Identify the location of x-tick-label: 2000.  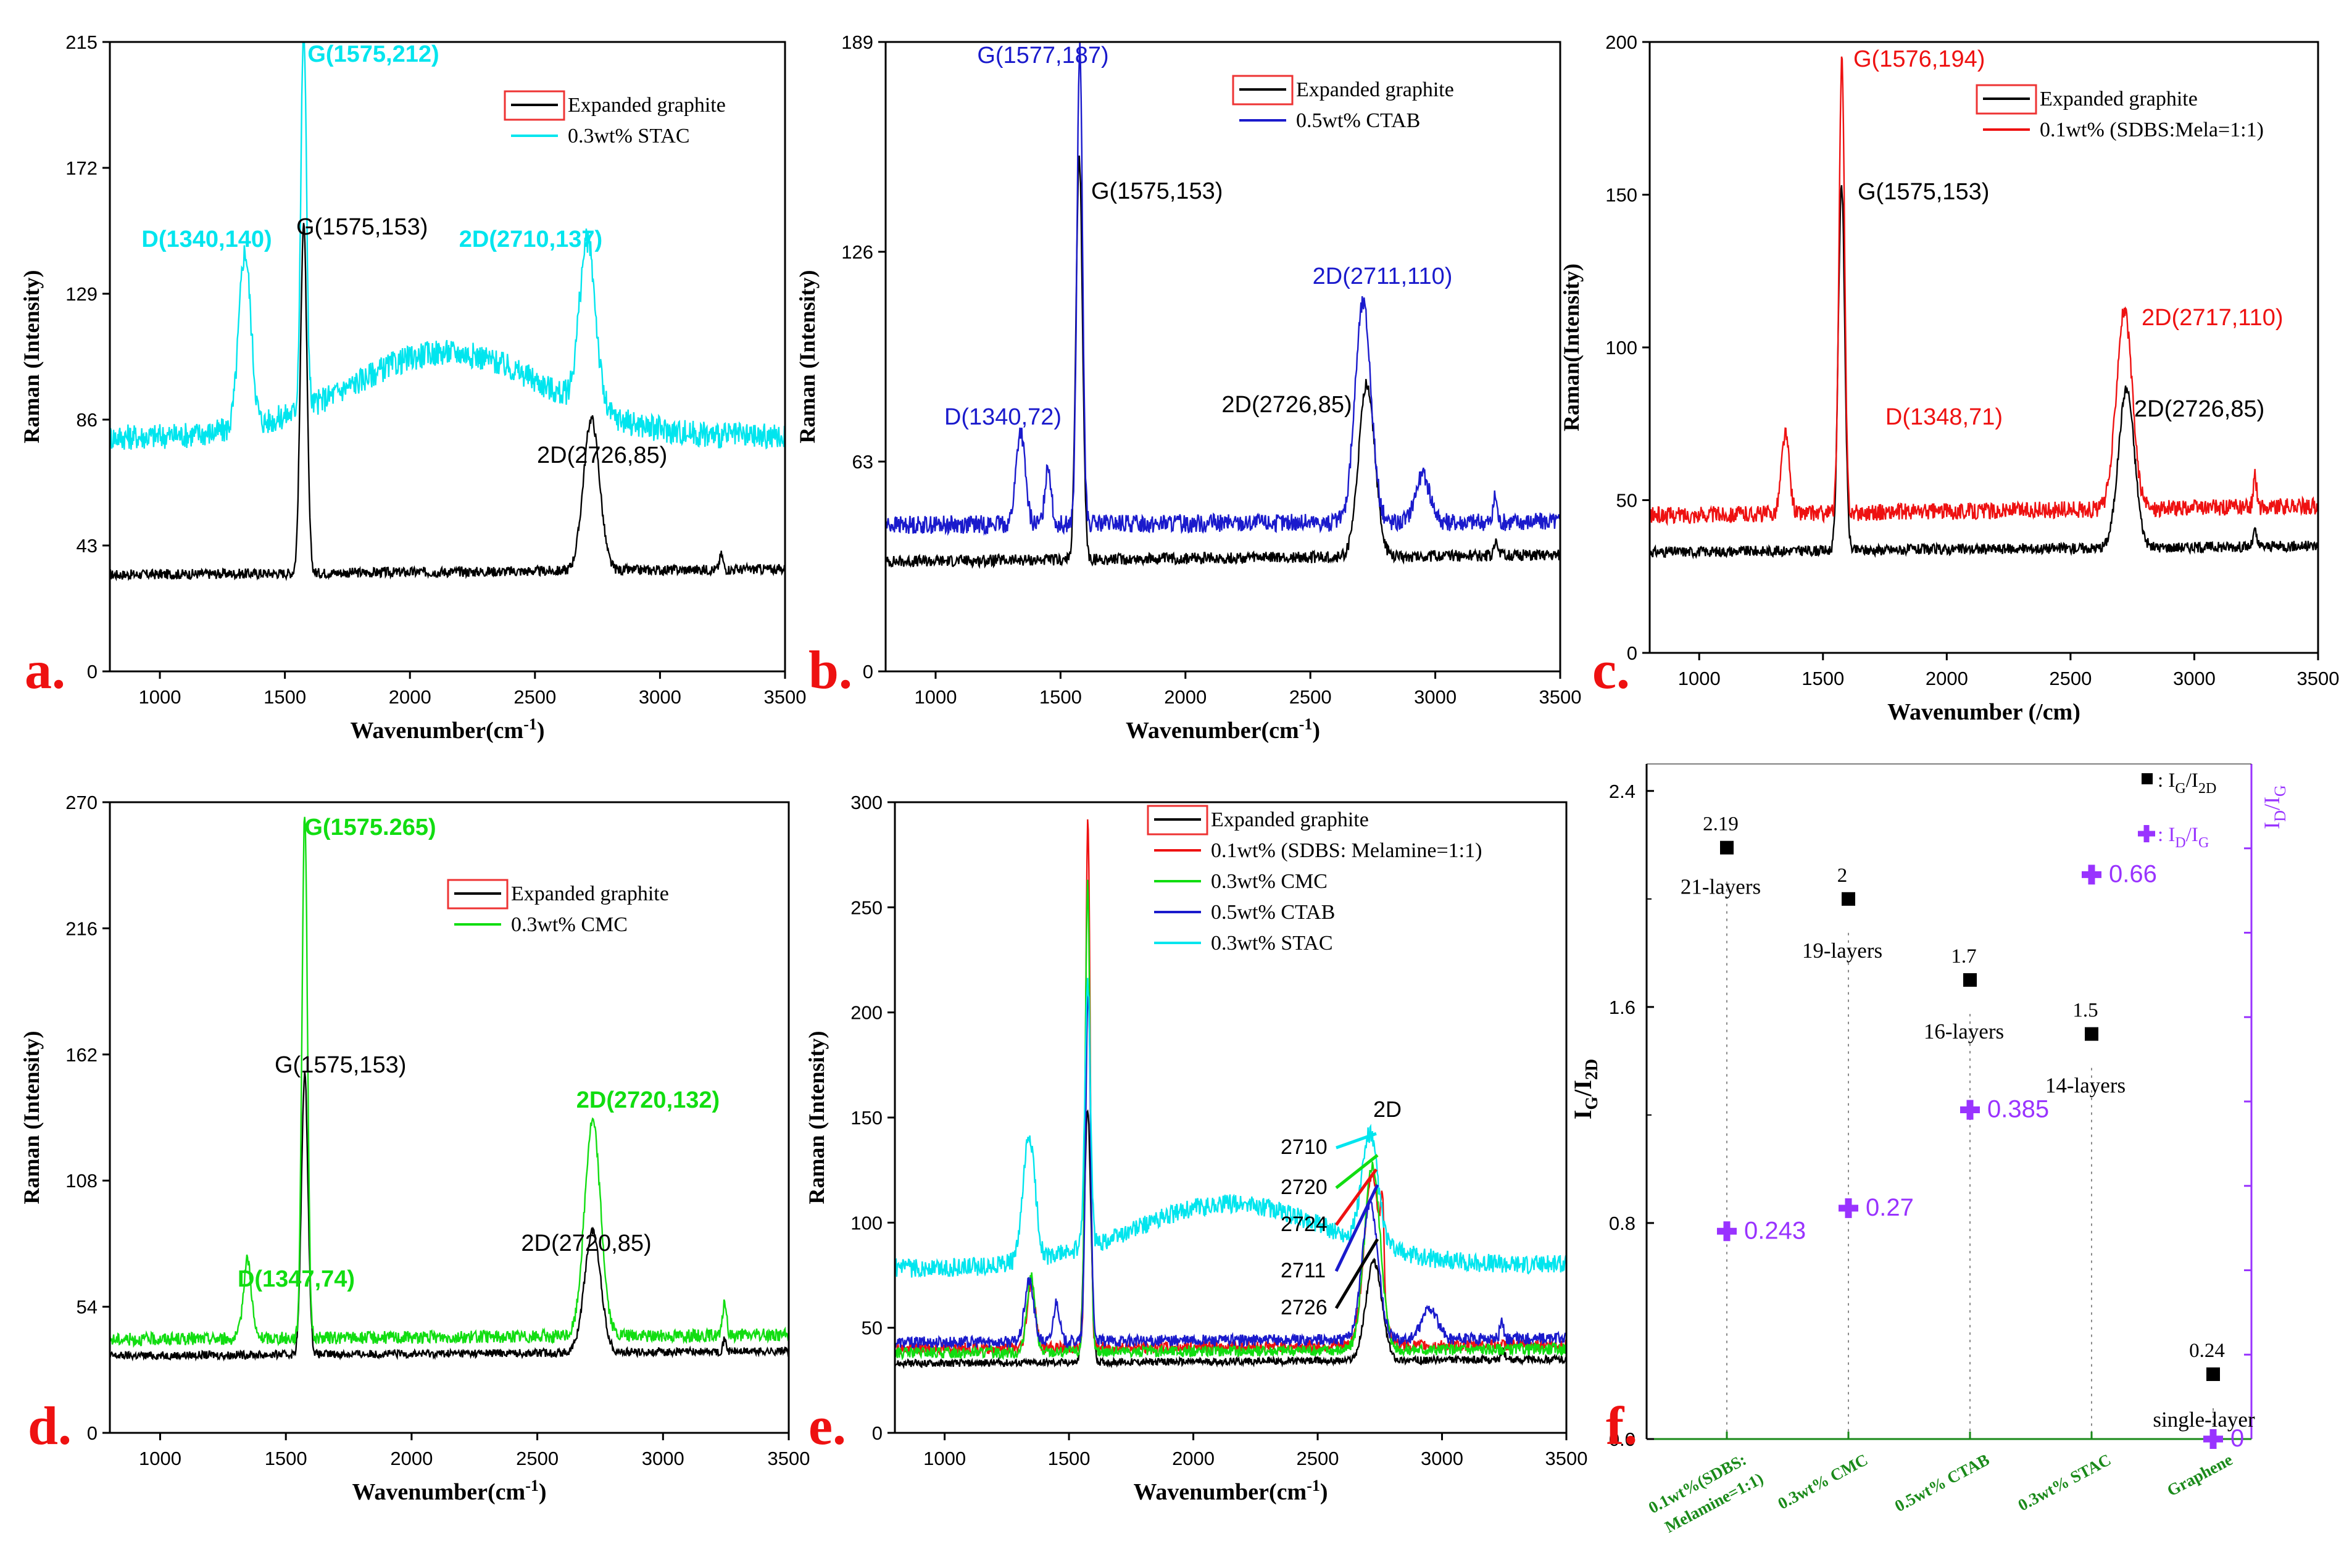
(1185, 697).